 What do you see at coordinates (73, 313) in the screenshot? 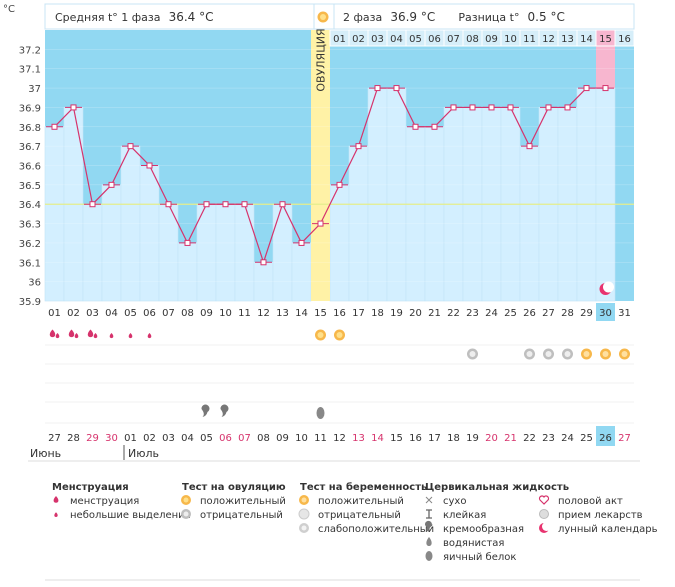
I see `x-tick-label: 02` at bounding box center [73, 313].